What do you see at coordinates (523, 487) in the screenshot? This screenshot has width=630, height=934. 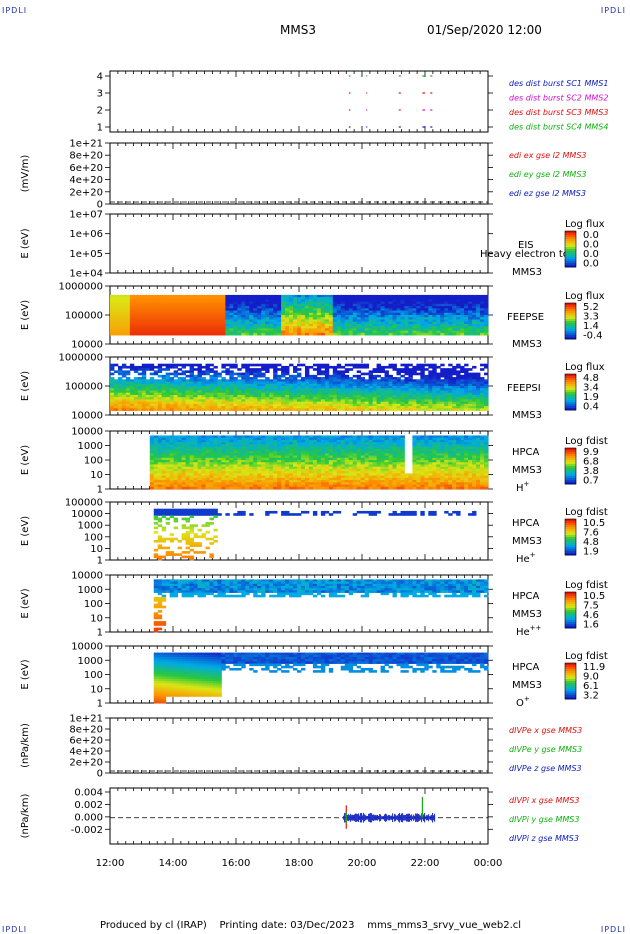 I see `species-label: H+` at bounding box center [523, 487].